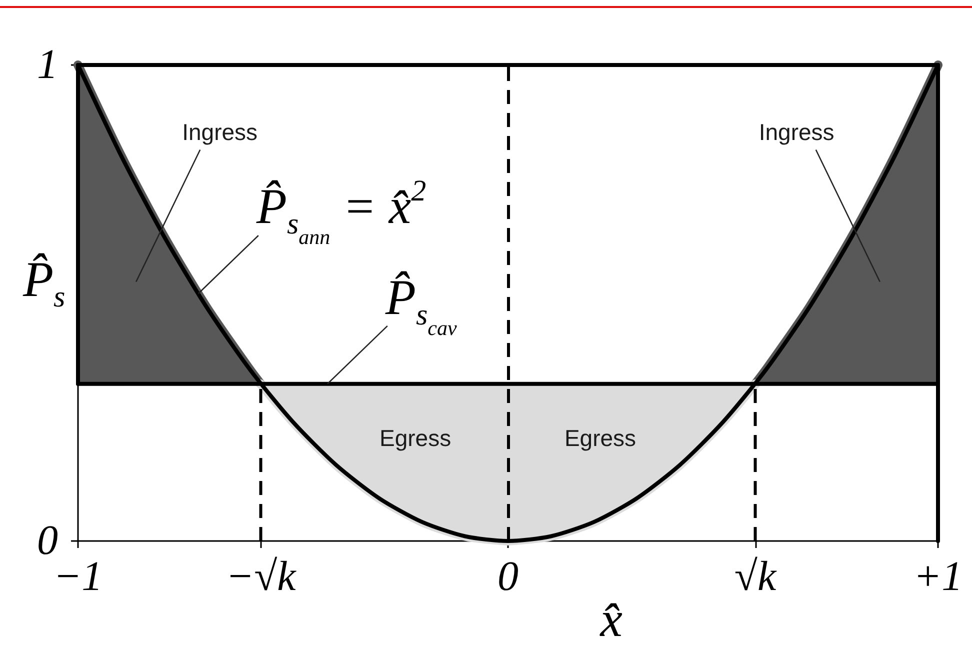 The height and width of the screenshot is (659, 972). Describe the element at coordinates (938, 577) in the screenshot. I see `x-tick-label: +1` at that location.